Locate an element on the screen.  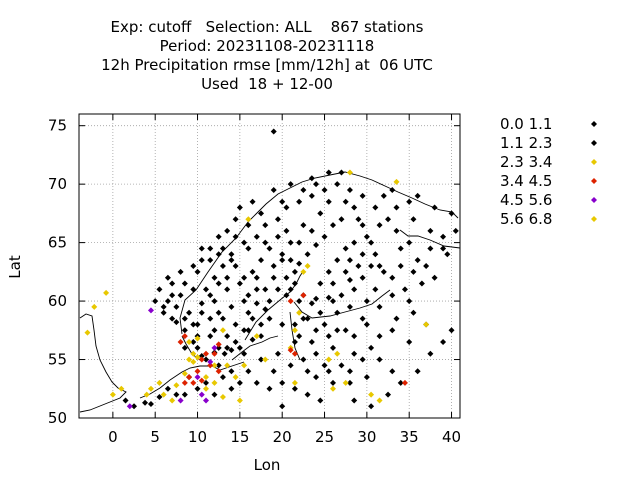
legend-entry-label: 3.4 4.5 is located at coordinates (526, 181).